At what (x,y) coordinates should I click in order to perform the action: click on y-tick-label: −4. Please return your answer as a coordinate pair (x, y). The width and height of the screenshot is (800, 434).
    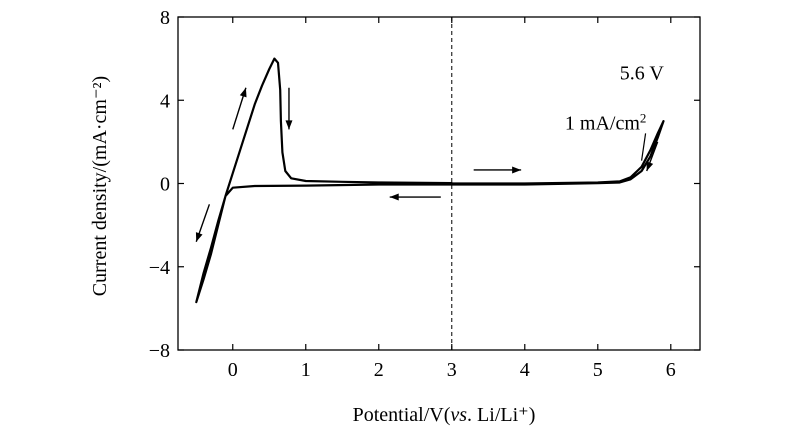
    Looking at the image, I should click on (159, 268).